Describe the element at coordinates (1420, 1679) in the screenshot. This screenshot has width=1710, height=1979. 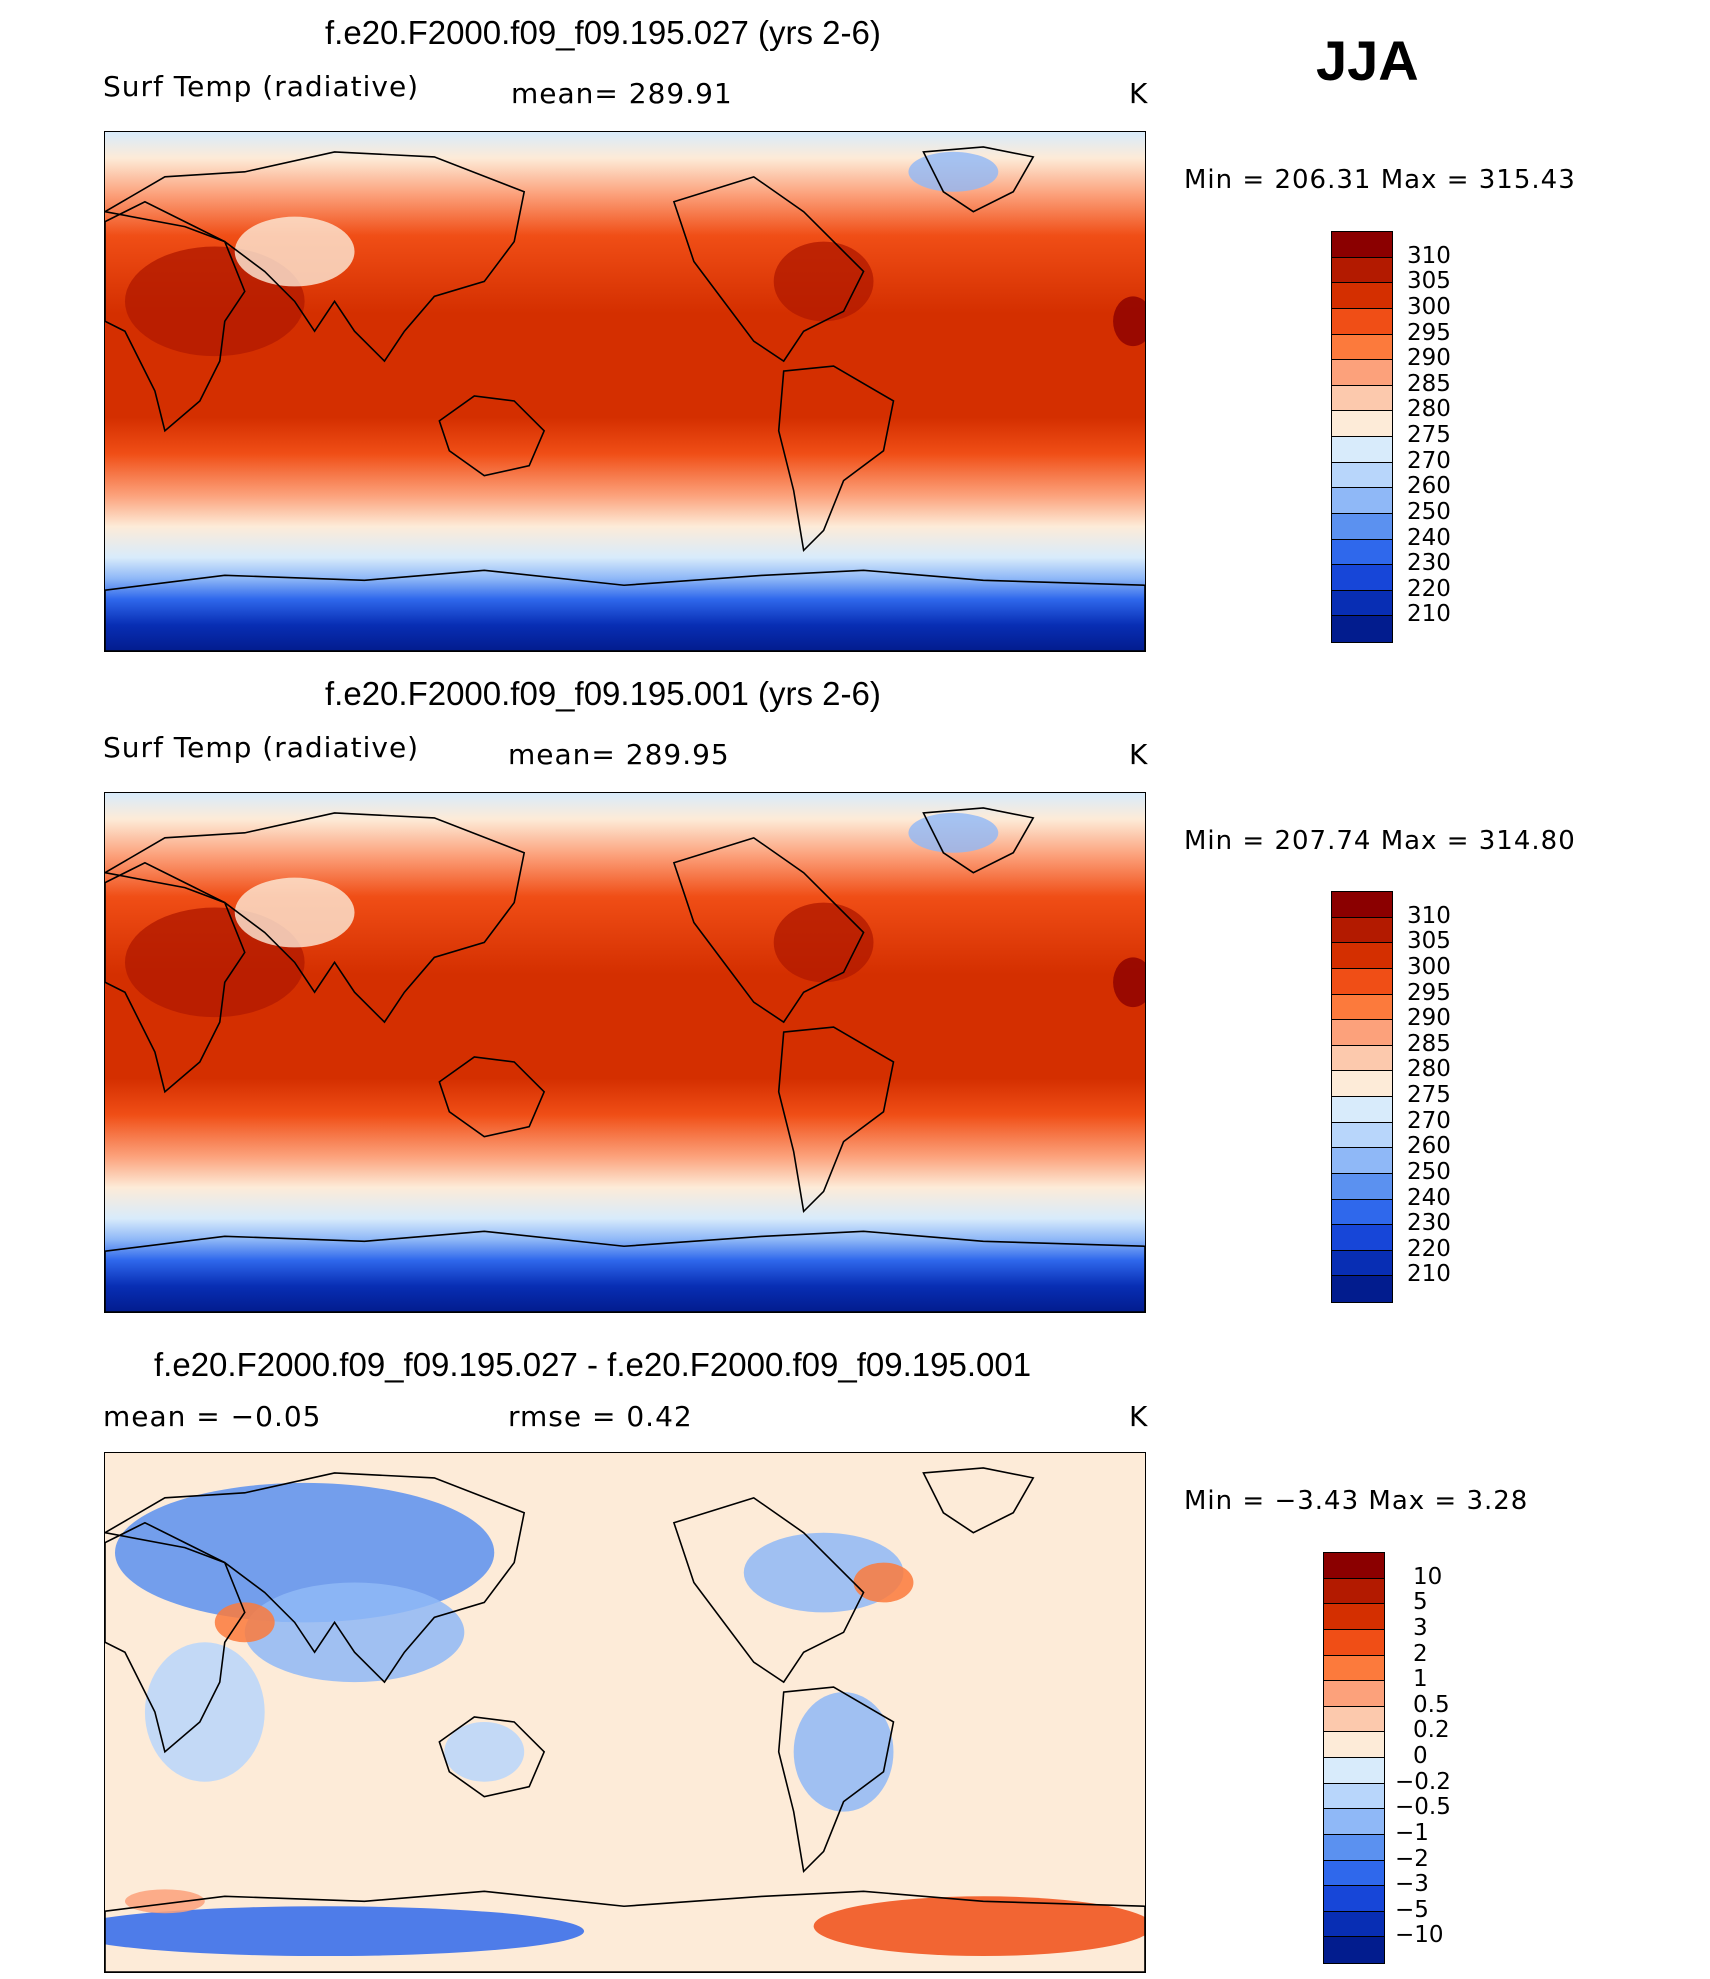
I see `colorbar-tick-label: 1` at that location.